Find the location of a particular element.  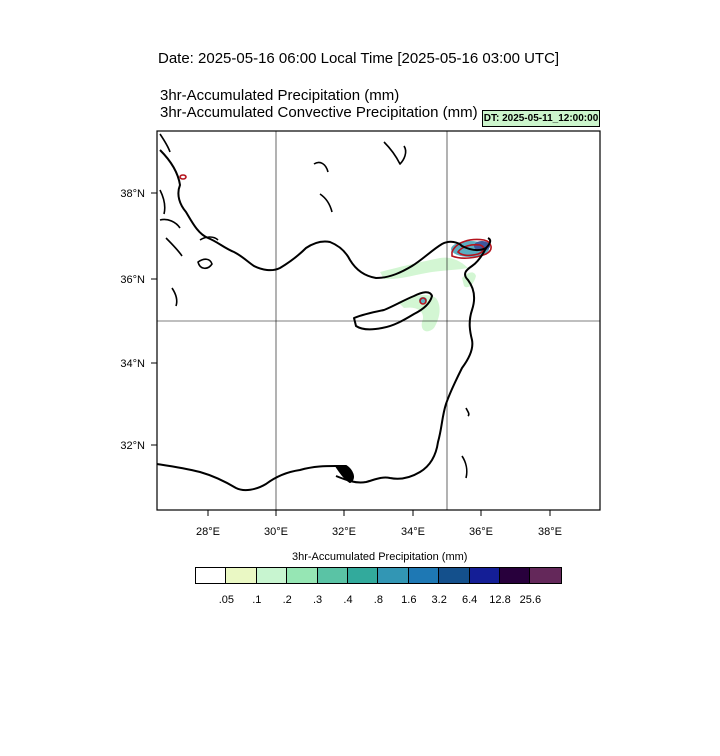

colorbar-label: 12.8 is located at coordinates (500, 600).